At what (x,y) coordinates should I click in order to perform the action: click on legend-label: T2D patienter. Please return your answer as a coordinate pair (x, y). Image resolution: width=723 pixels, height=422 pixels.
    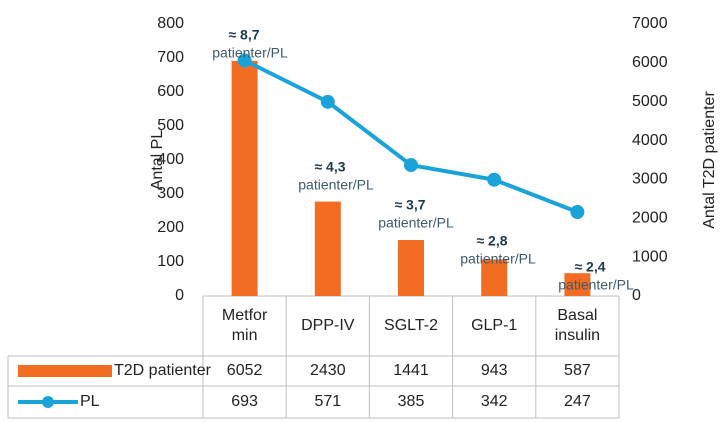
    Looking at the image, I should click on (163, 370).